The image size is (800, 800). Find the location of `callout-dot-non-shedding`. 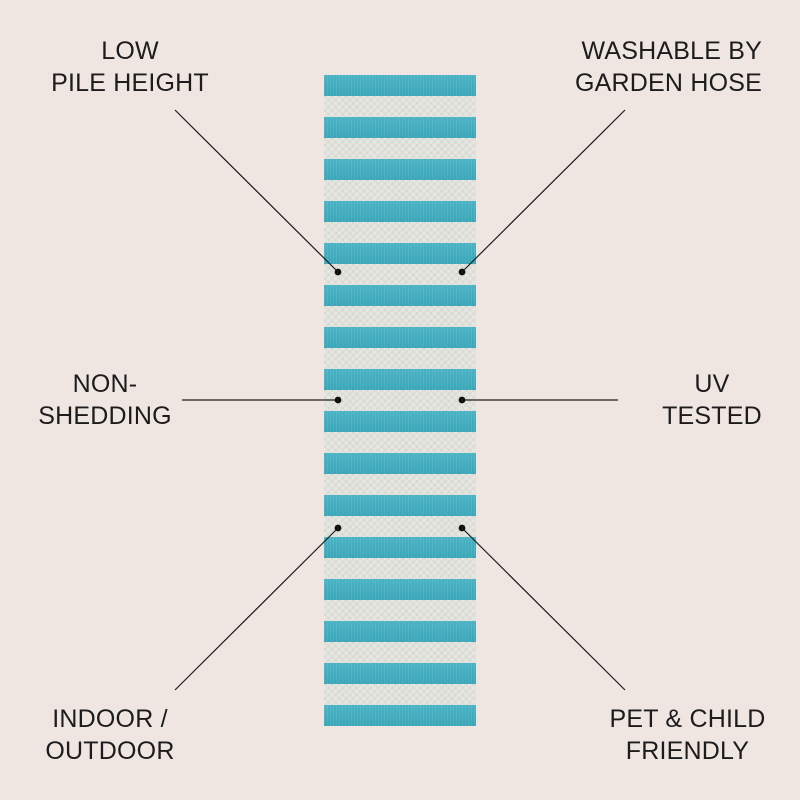

callout-dot-non-shedding is located at coordinates (338, 400).